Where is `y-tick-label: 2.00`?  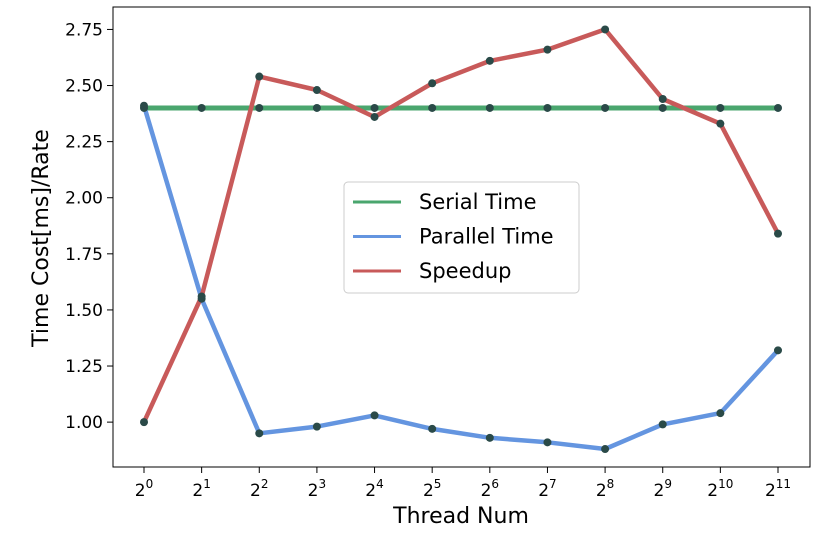 y-tick-label: 2.00 is located at coordinates (84, 199).